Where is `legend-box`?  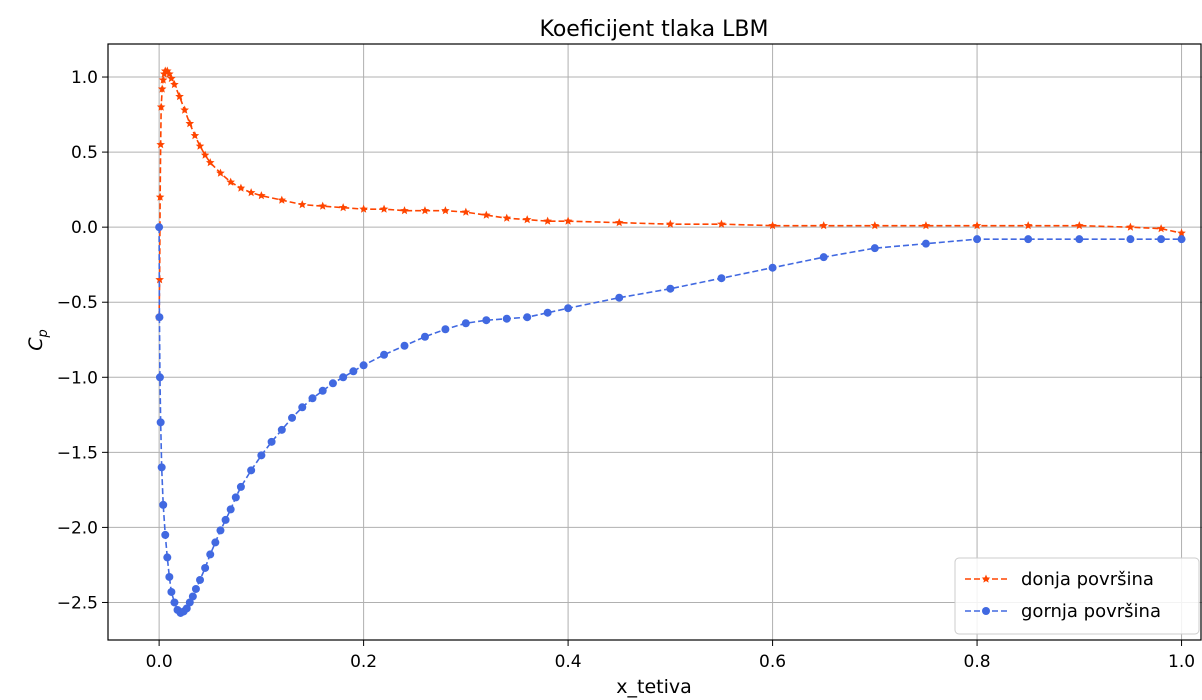 legend-box is located at coordinates (1077, 596).